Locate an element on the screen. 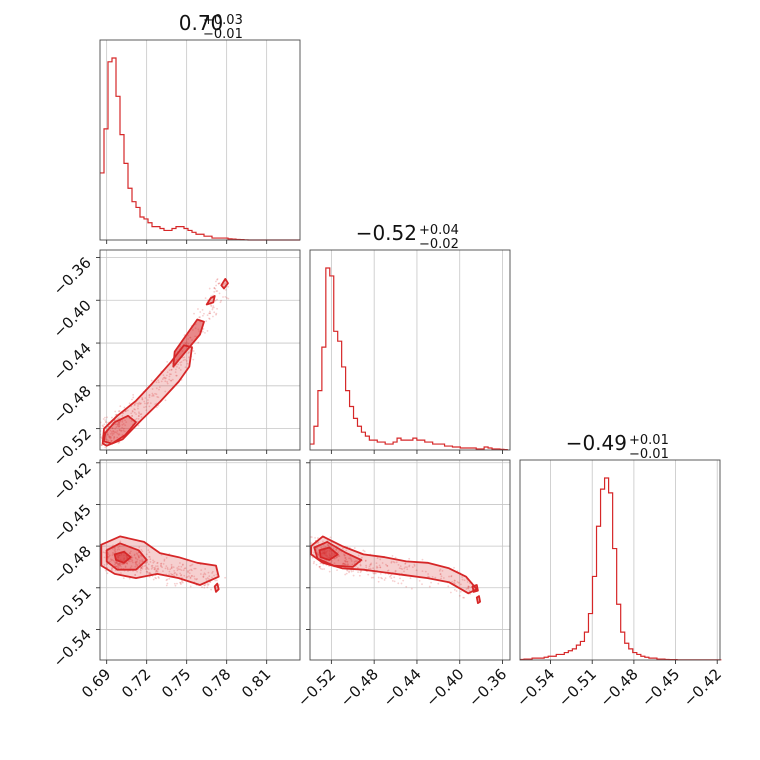 The width and height of the screenshot is (760, 760). xtick-label-param-2: −0.44 is located at coordinates (402, 687).